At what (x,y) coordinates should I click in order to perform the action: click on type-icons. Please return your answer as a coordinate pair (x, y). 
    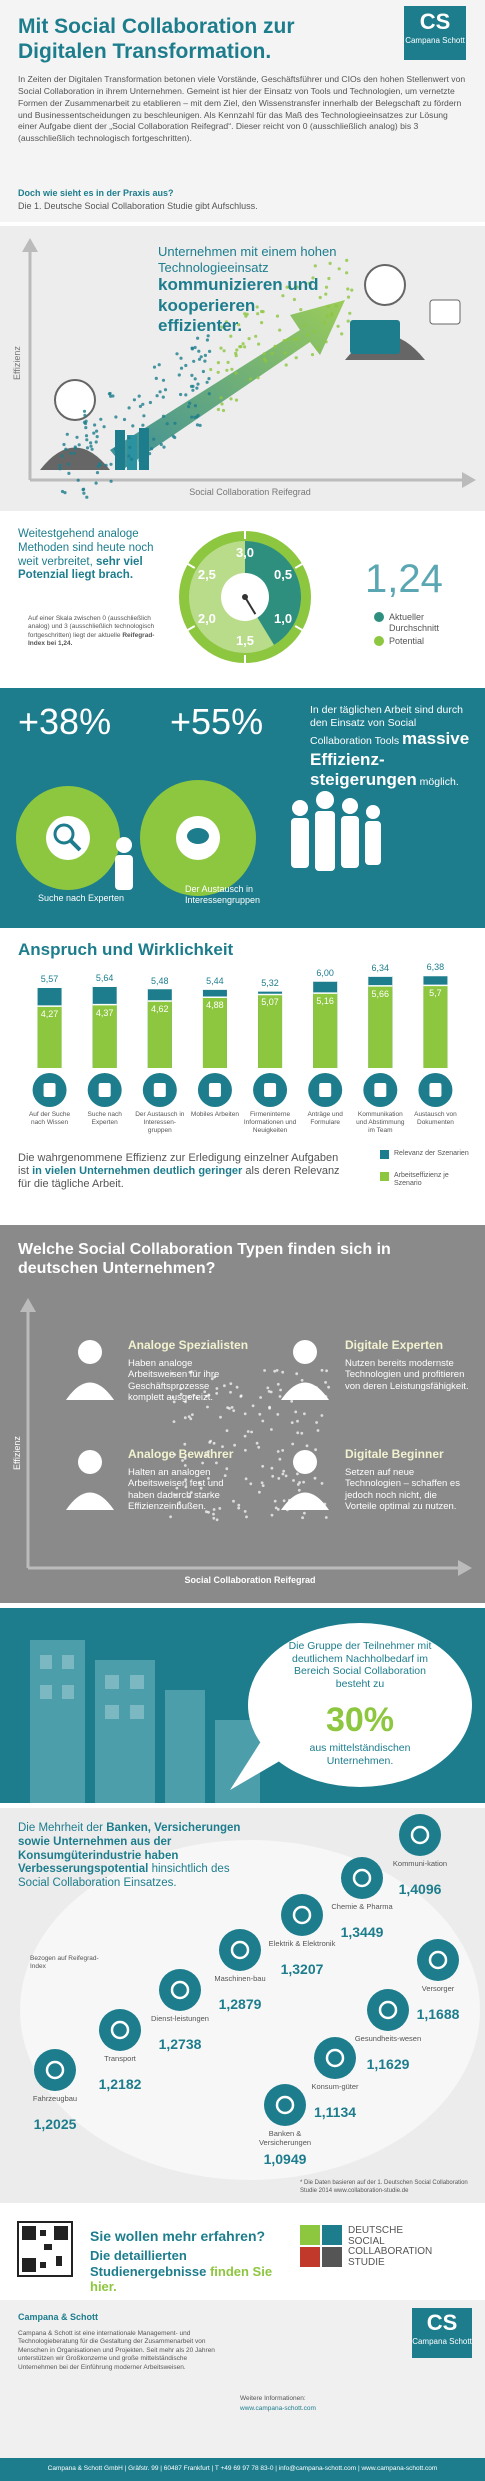
    Looking at the image, I should click on (197, 1425).